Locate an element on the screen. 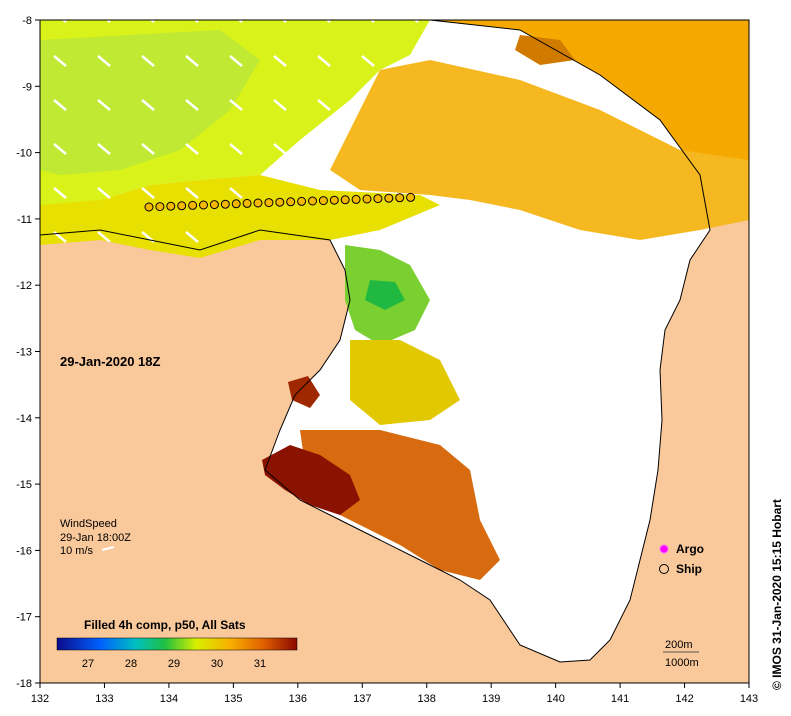 The width and height of the screenshot is (791, 716). colorbar: Filled 4h comp, p50, All Sats 27 28 29 30 31 is located at coordinates (177, 644).